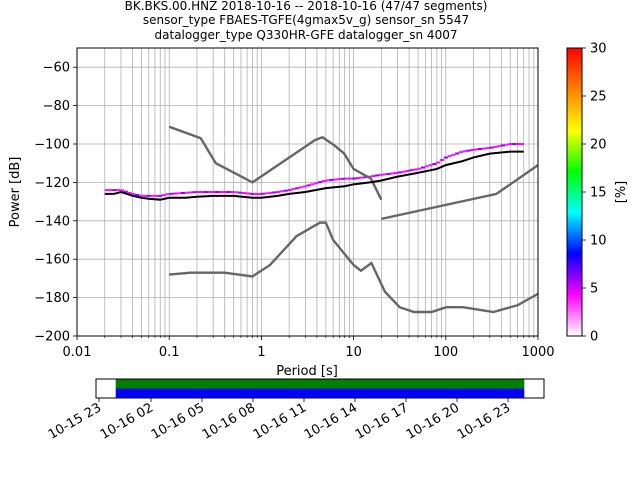 The image size is (640, 480). Describe the element at coordinates (314, 175) in the screenshot. I see `mode-line` at that location.